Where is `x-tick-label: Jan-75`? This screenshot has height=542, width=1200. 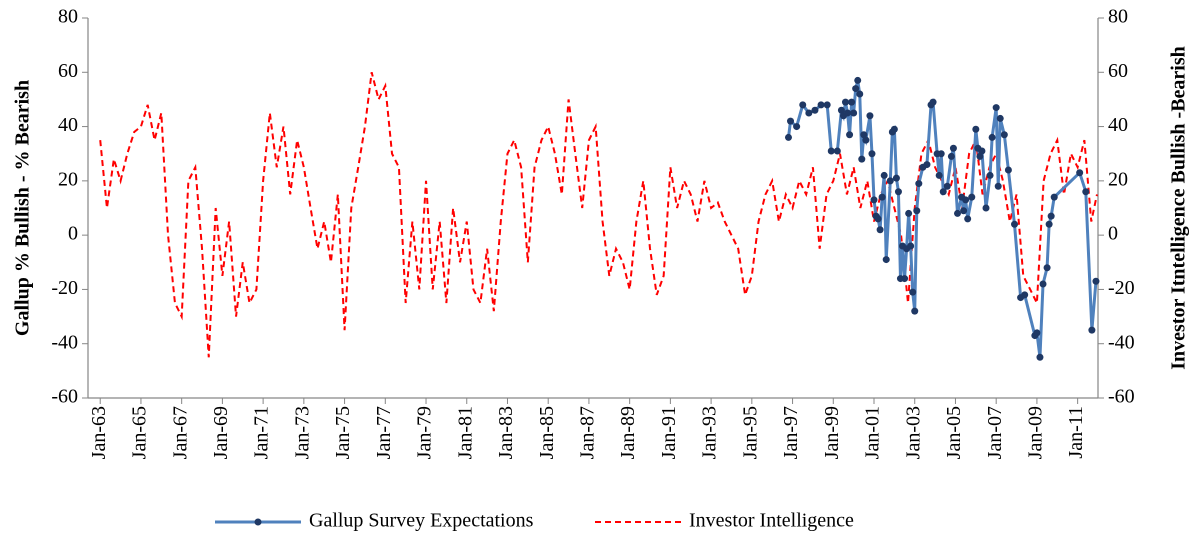 x-tick-label: Jan-75 is located at coordinates (343, 432).